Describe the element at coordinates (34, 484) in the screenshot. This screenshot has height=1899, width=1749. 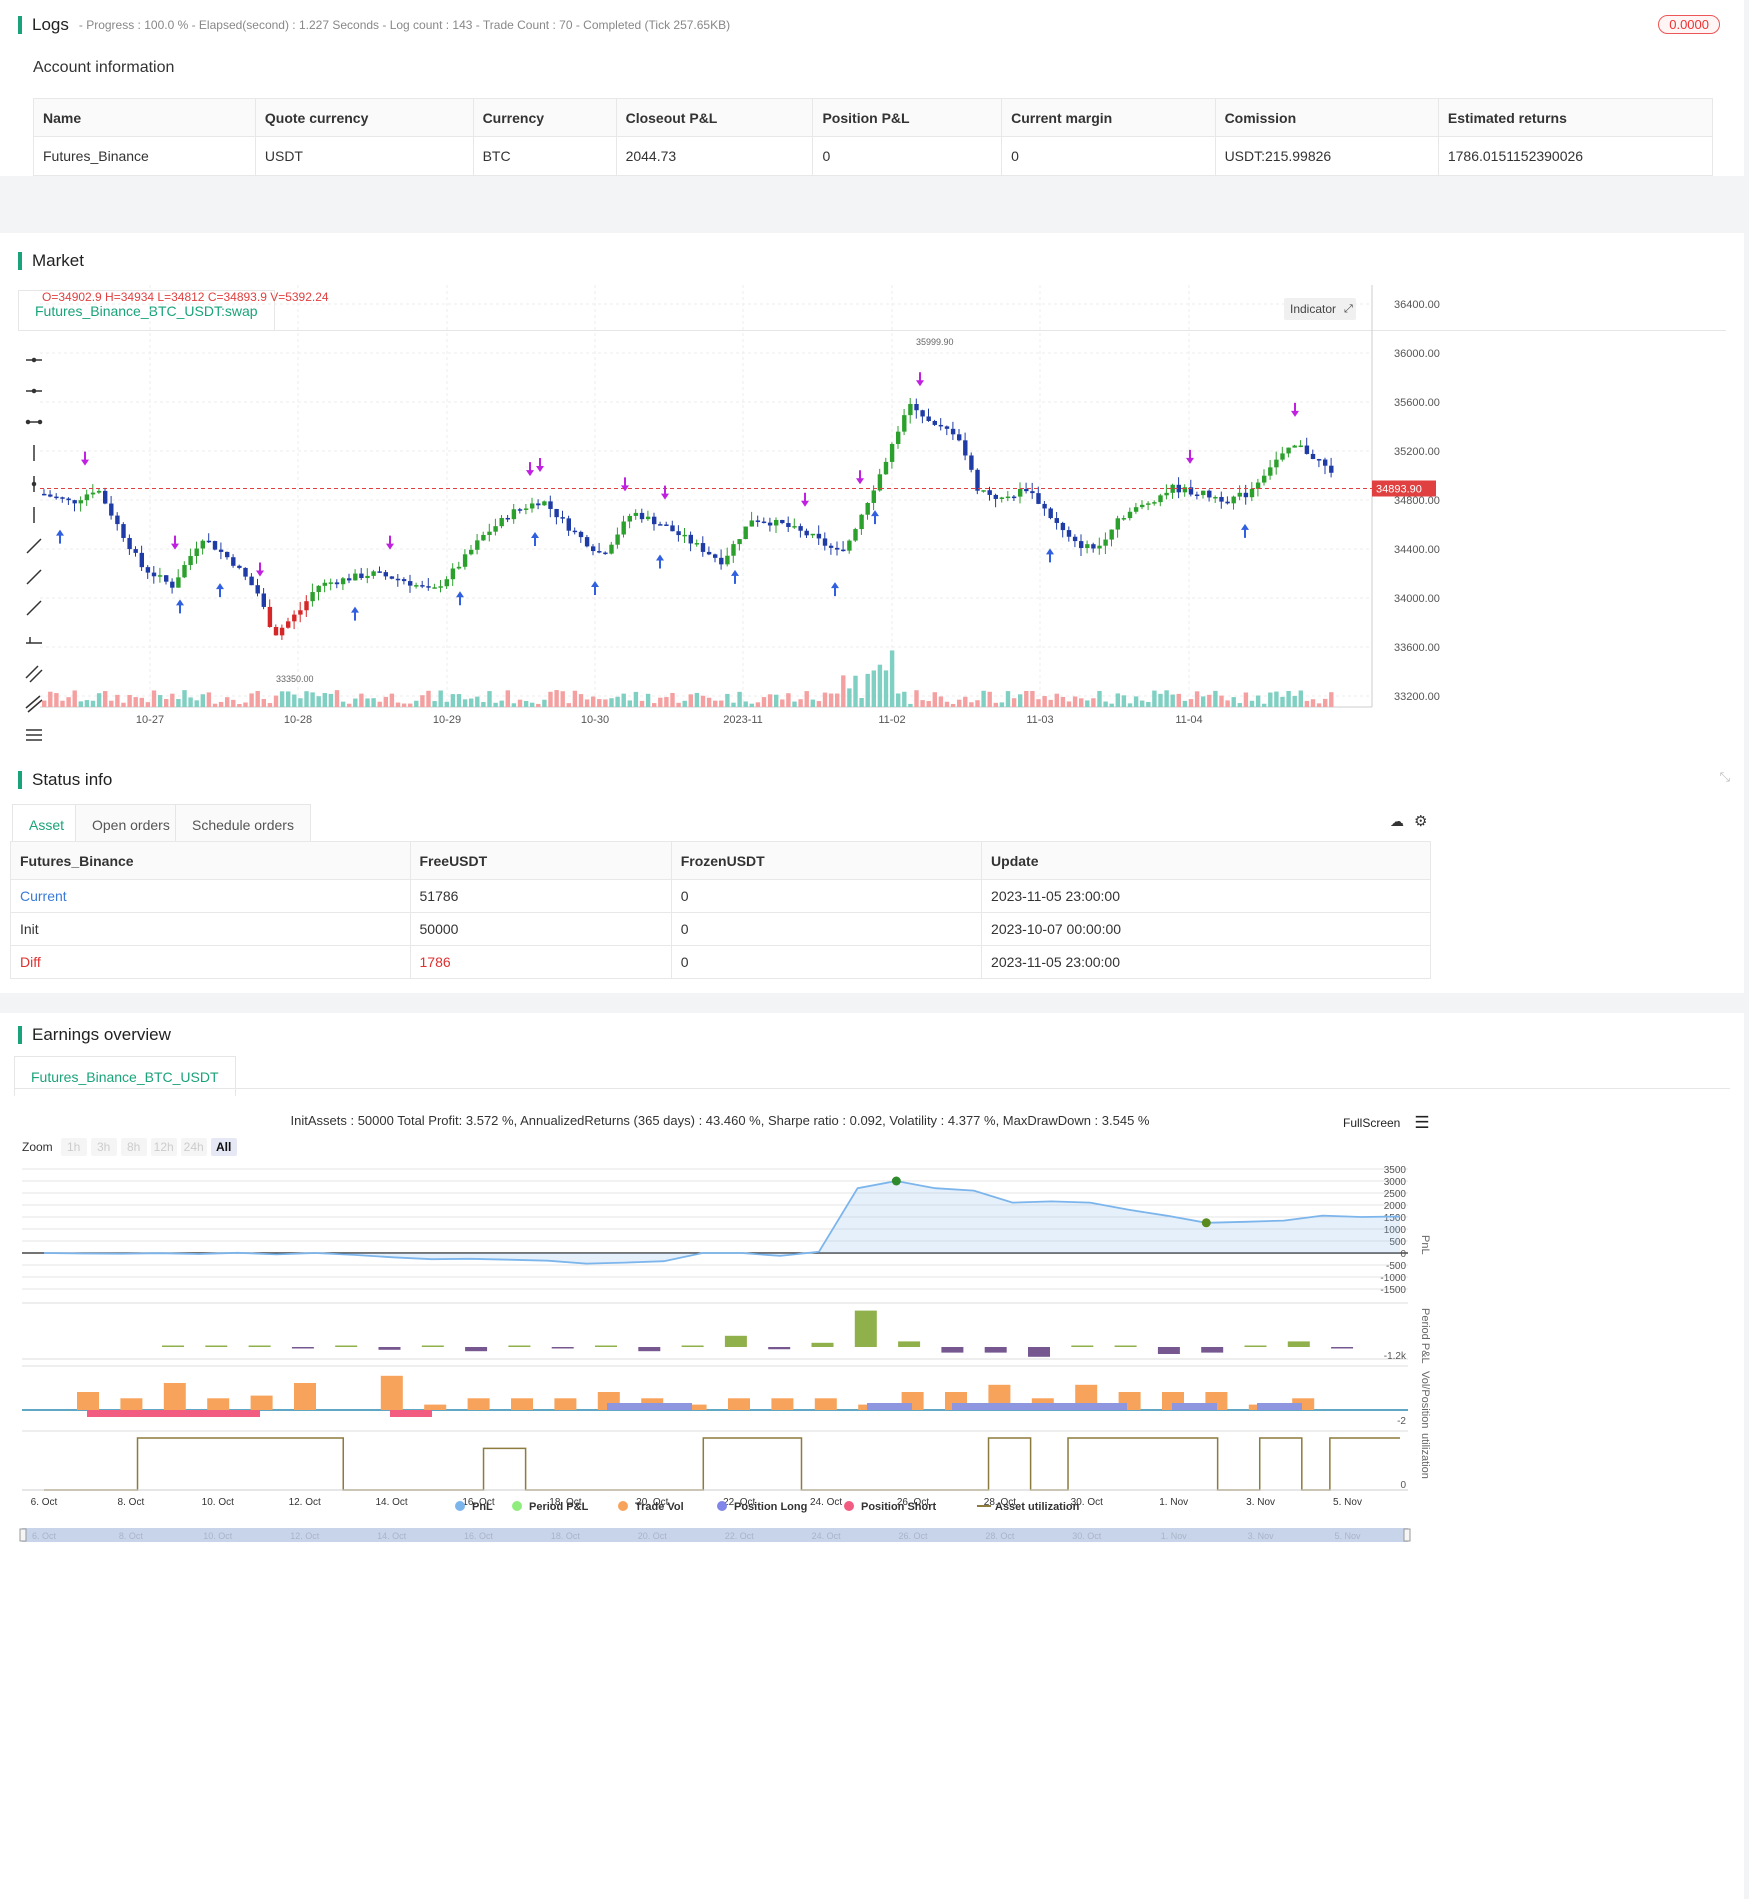
I see `vertical-ray-icon` at that location.